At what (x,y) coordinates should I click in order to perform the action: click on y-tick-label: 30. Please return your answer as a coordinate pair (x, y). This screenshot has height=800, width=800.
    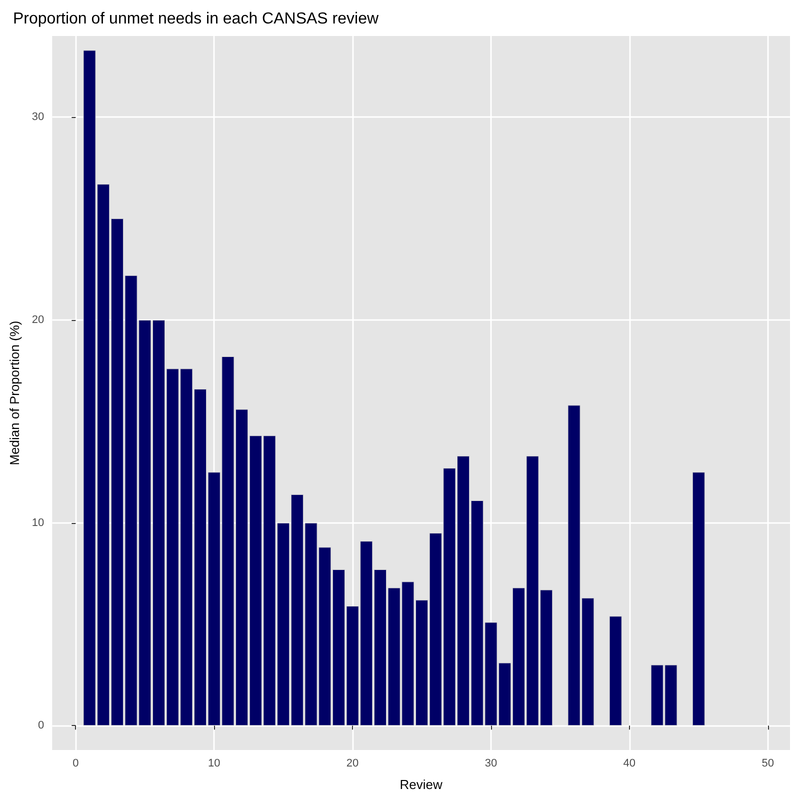
    Looking at the image, I should click on (38, 117).